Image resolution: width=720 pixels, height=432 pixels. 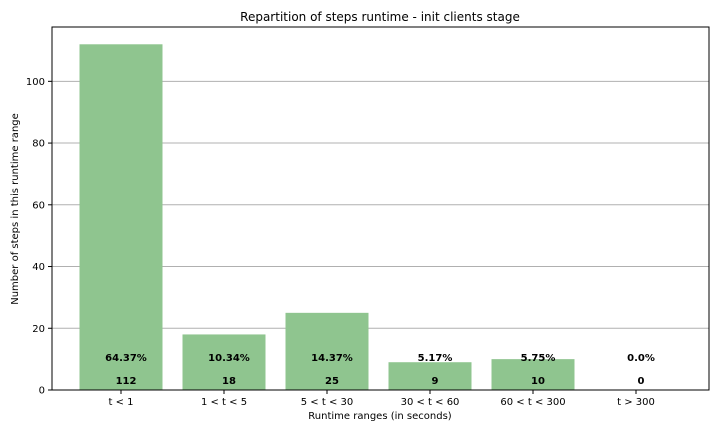 What do you see at coordinates (379, 416) in the screenshot?
I see `x-axis-label: Runtime ranges (in seconds)` at bounding box center [379, 416].